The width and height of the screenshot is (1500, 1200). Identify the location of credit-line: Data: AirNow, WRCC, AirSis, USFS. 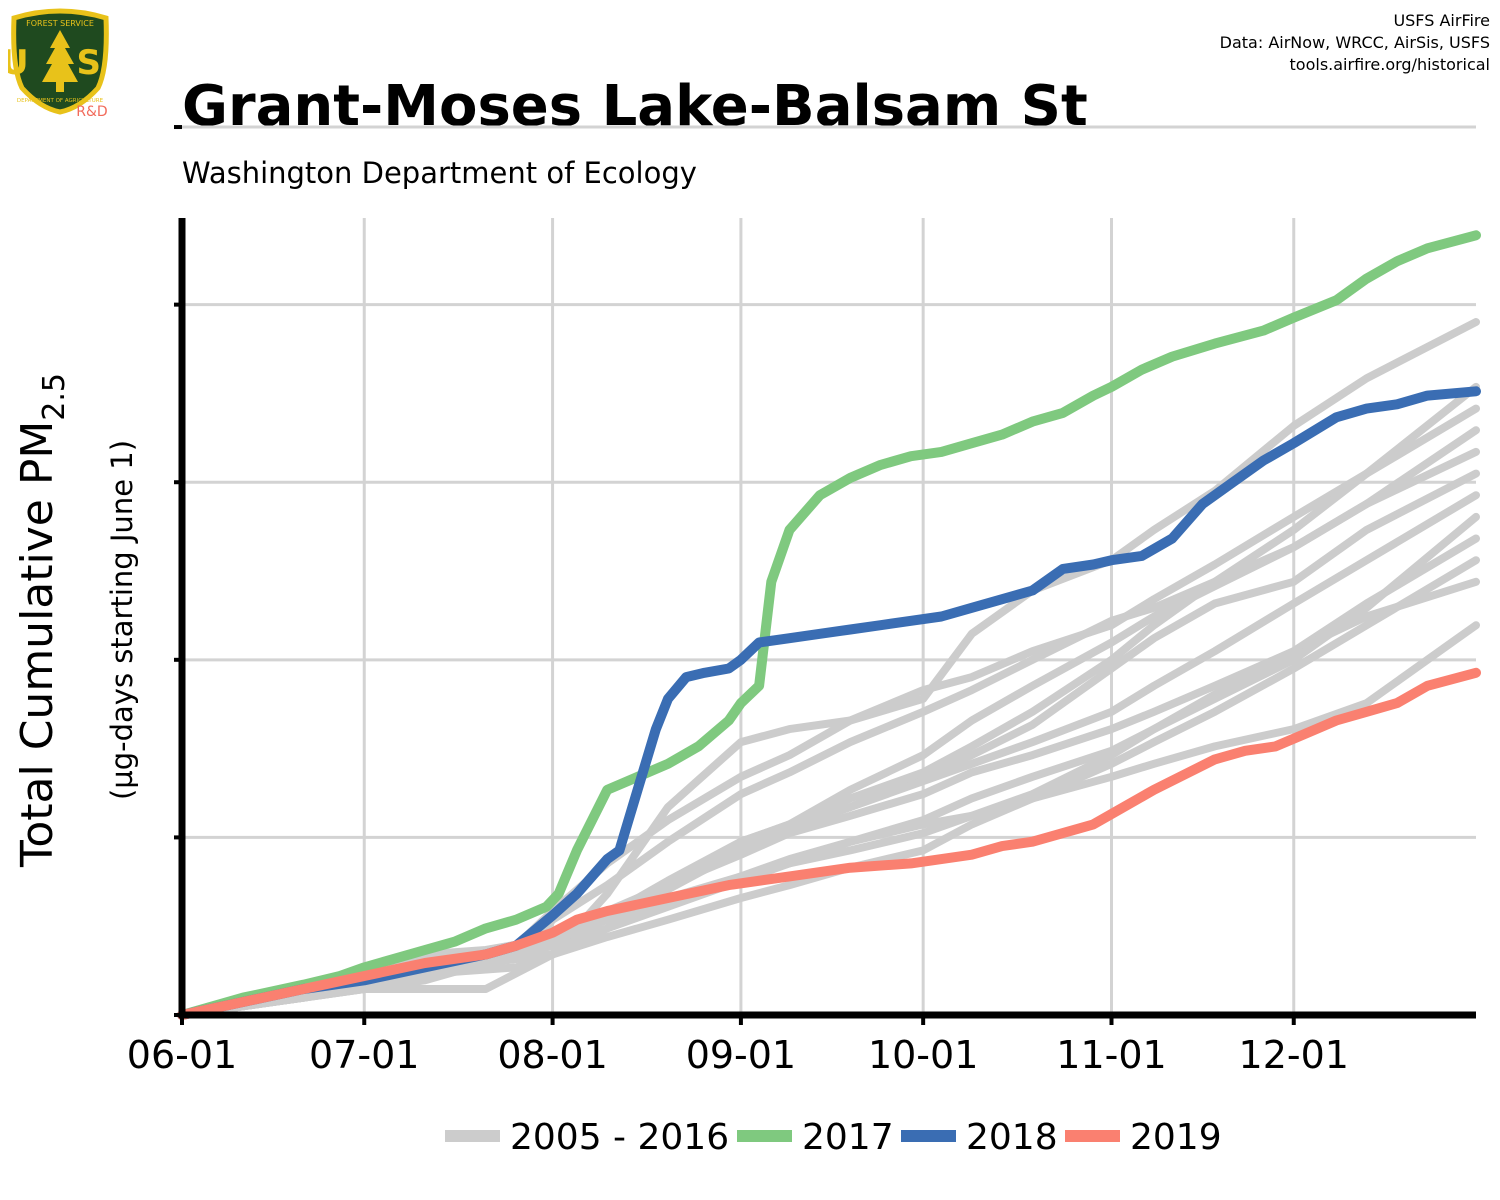
(1354, 42).